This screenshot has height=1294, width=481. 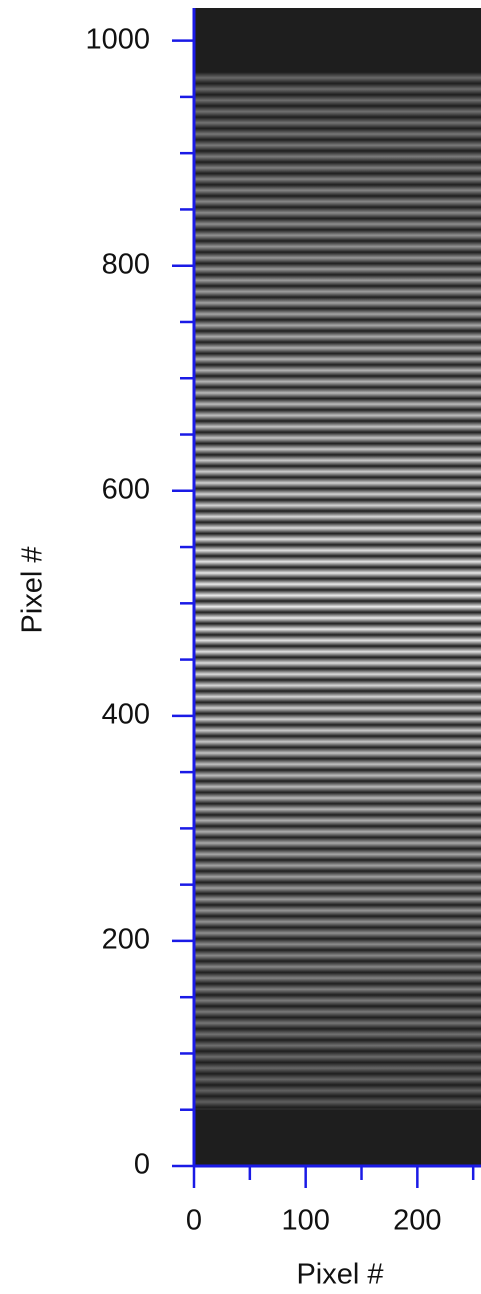 What do you see at coordinates (339, 1275) in the screenshot?
I see `x-axis-label: Pixel #` at bounding box center [339, 1275].